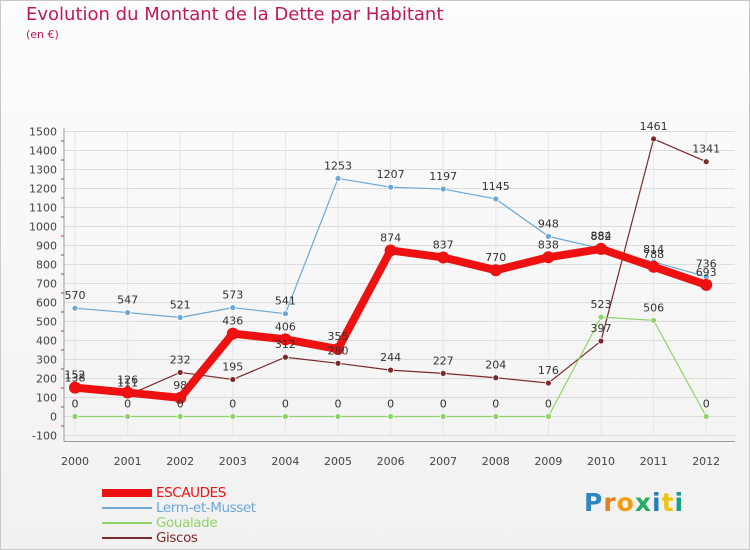 This screenshot has height=550, width=750. Describe the element at coordinates (127, 538) in the screenshot. I see `legend-swatch-giscos` at that location.